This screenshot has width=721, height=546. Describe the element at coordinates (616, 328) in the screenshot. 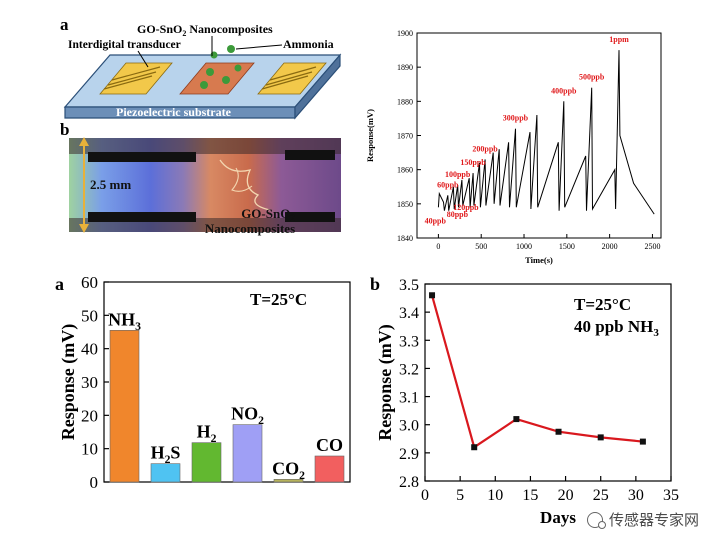

I see `condition-label-concentration: 40 ppb NH3` at that location.